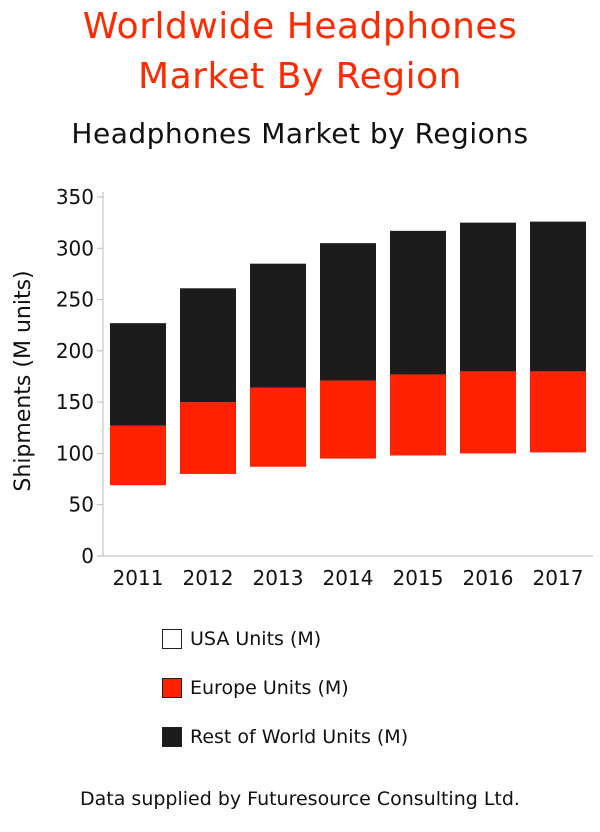 The height and width of the screenshot is (832, 600). Describe the element at coordinates (488, 578) in the screenshot. I see `x-tick-label: 2016` at that location.